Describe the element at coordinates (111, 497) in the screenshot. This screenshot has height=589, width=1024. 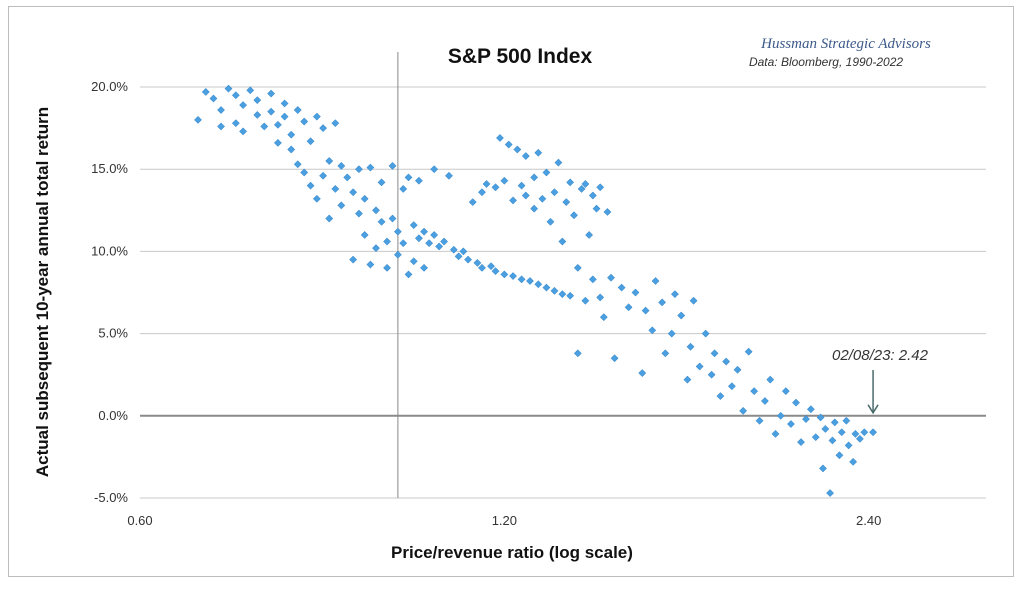
I see `y-tick-label: -5.0%` at that location.